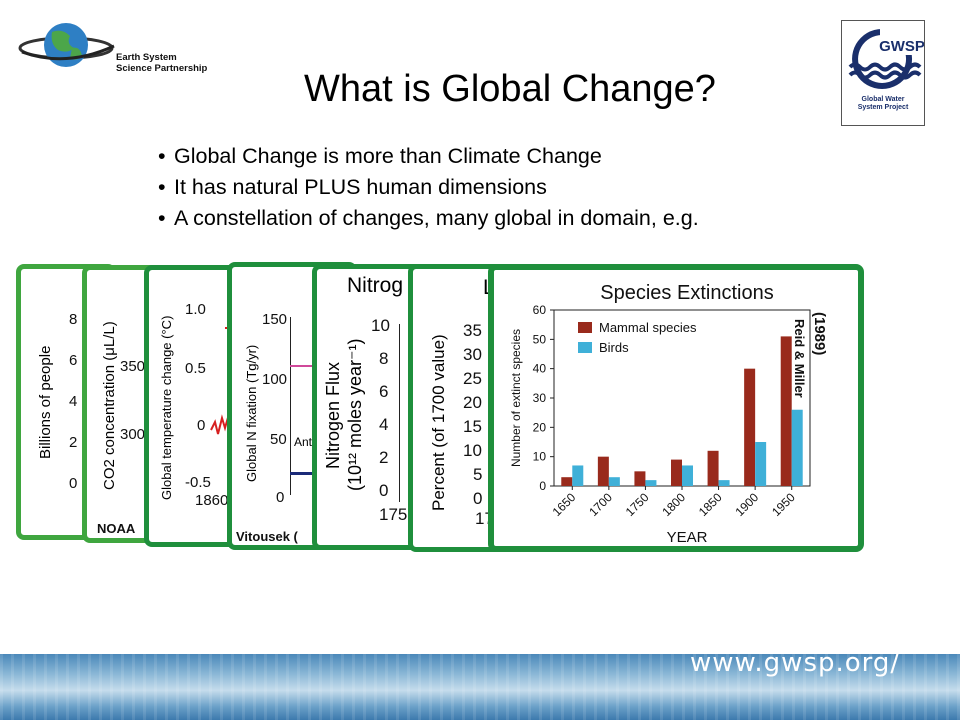 The height and width of the screenshot is (720, 960). What do you see at coordinates (275, 379) in the screenshot?
I see `nfix-tick: 100` at bounding box center [275, 379].